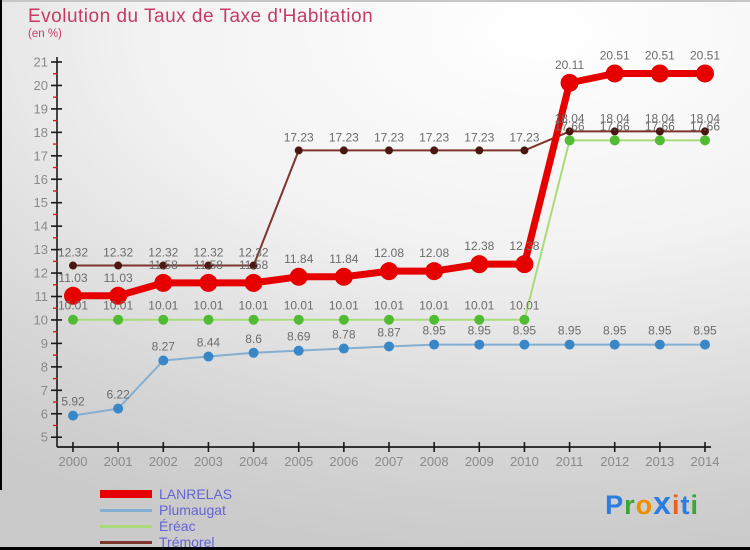  What do you see at coordinates (41, 249) in the screenshot?
I see `y-tick-label: 13` at bounding box center [41, 249].